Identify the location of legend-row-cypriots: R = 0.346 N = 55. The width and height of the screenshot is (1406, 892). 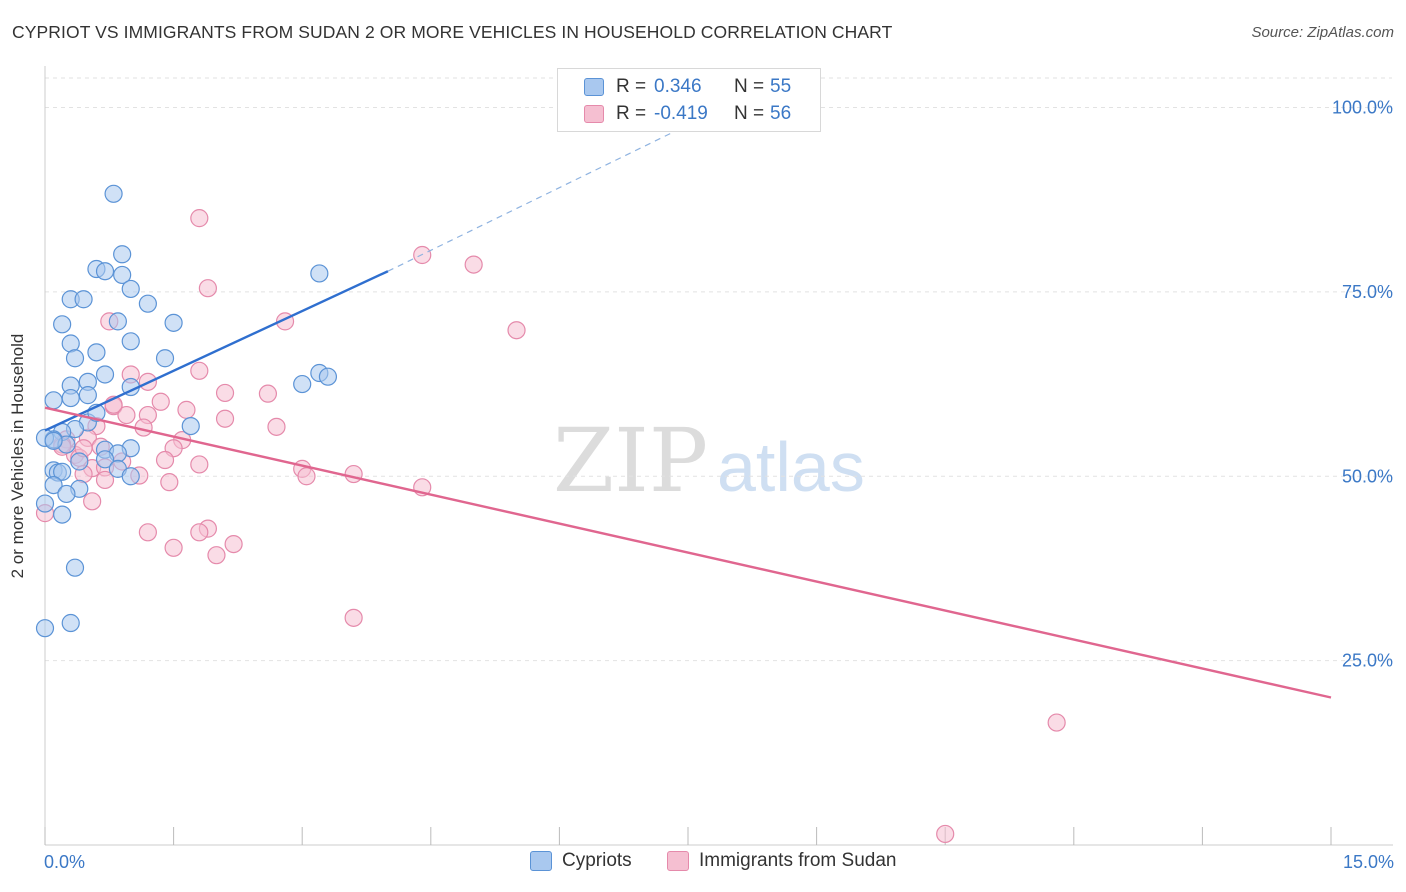
(687, 87).